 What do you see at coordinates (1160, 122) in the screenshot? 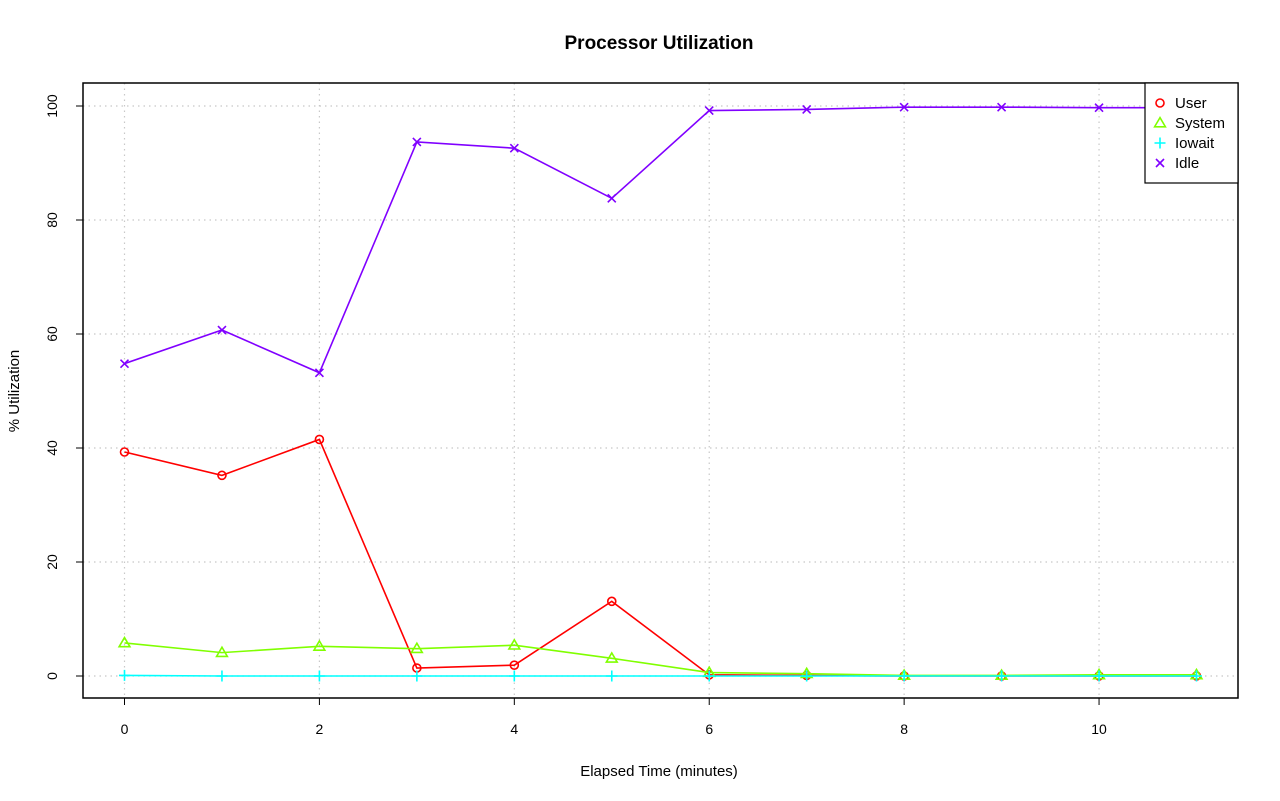
I see `legend-marker-system` at bounding box center [1160, 122].